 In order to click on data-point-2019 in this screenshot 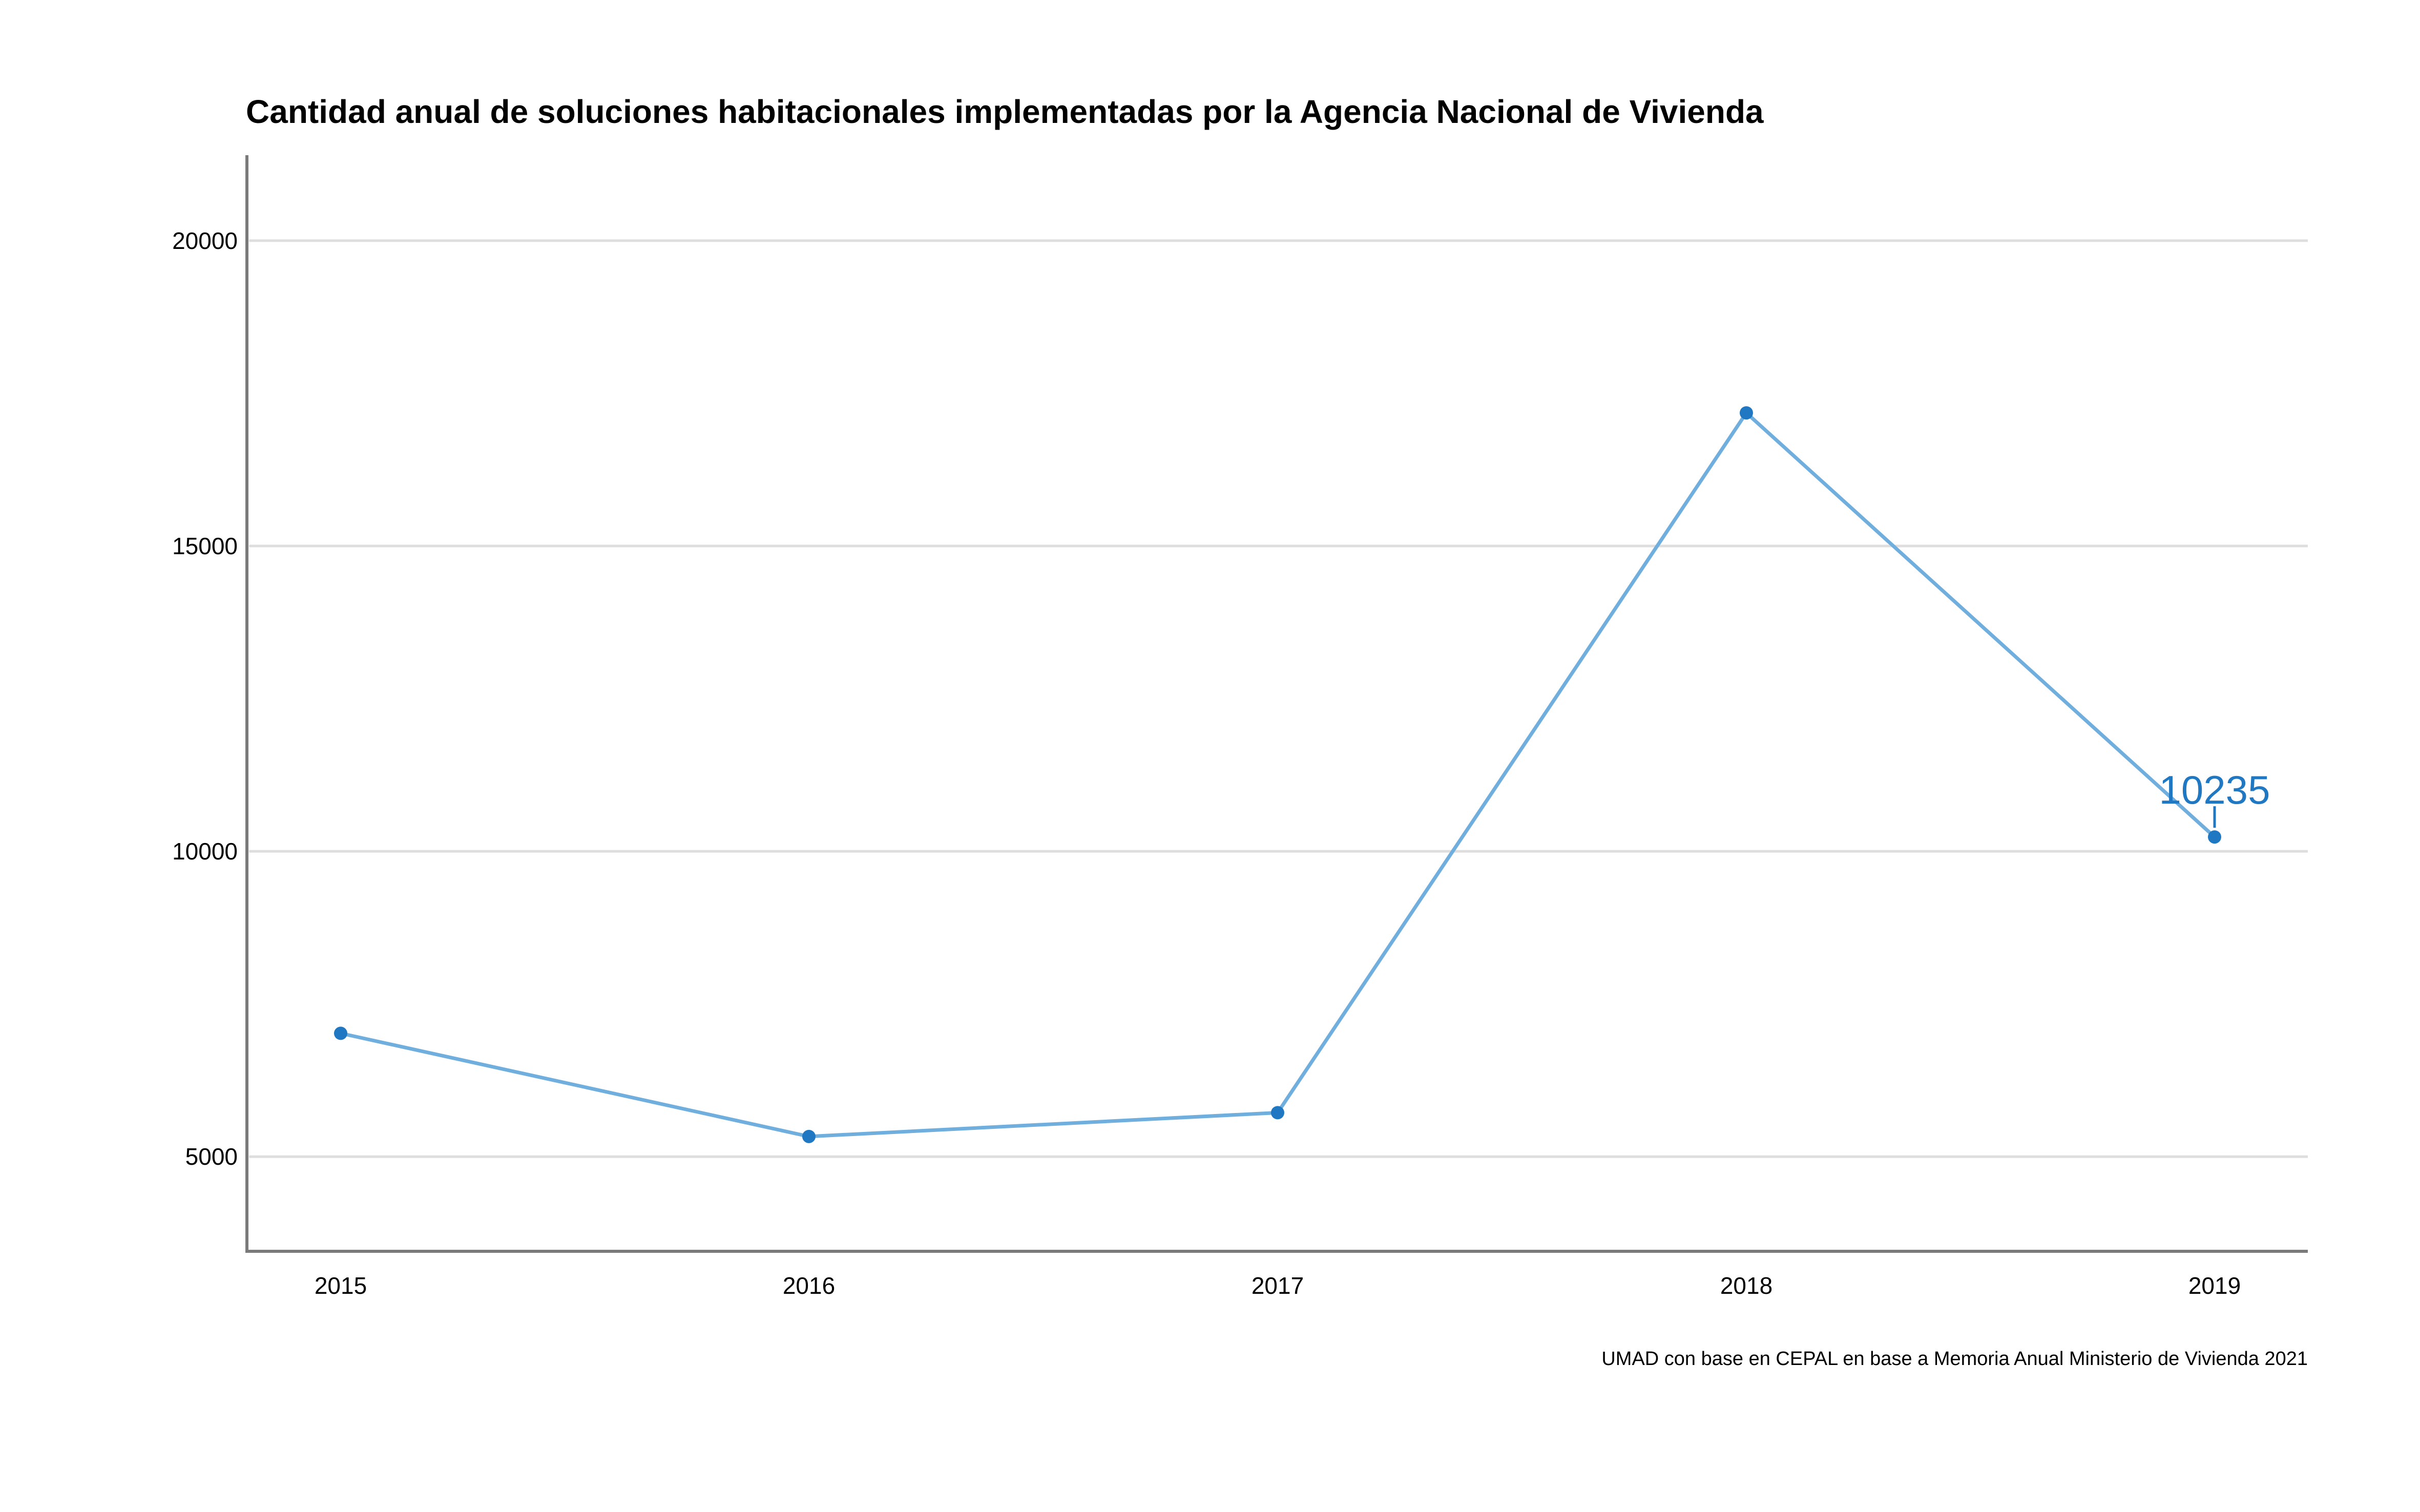, I will do `click(2214, 837)`.